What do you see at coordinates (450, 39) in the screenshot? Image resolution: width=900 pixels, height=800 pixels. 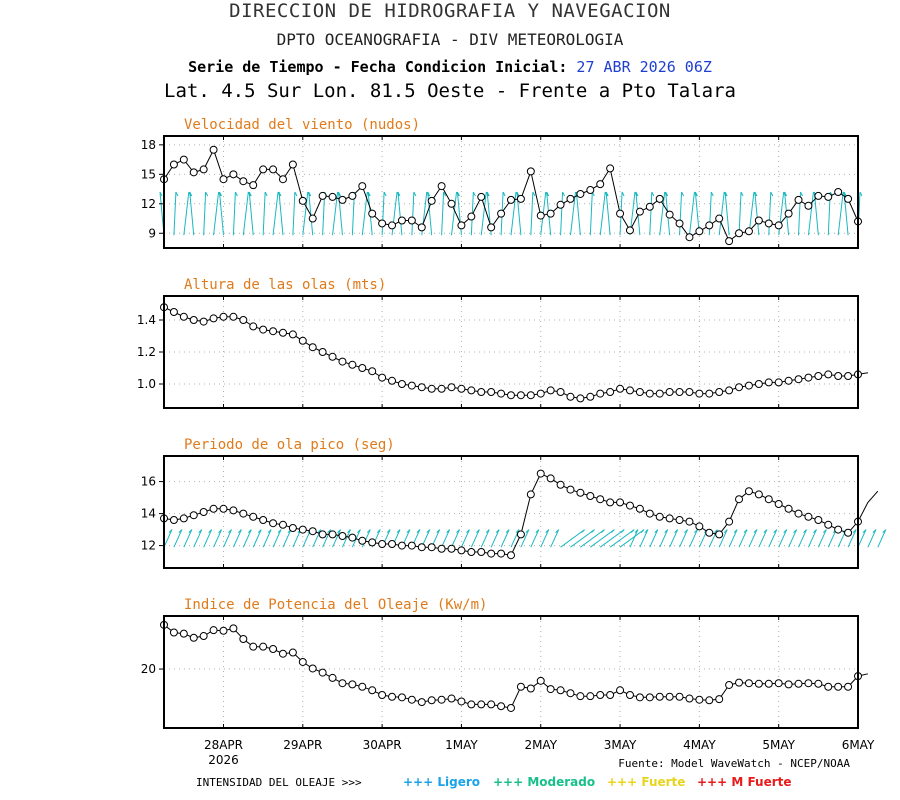 I see `chart-header-line2: DPTO OCEANOGRAFIA - DIV METEOROLOGIA` at bounding box center [450, 39].